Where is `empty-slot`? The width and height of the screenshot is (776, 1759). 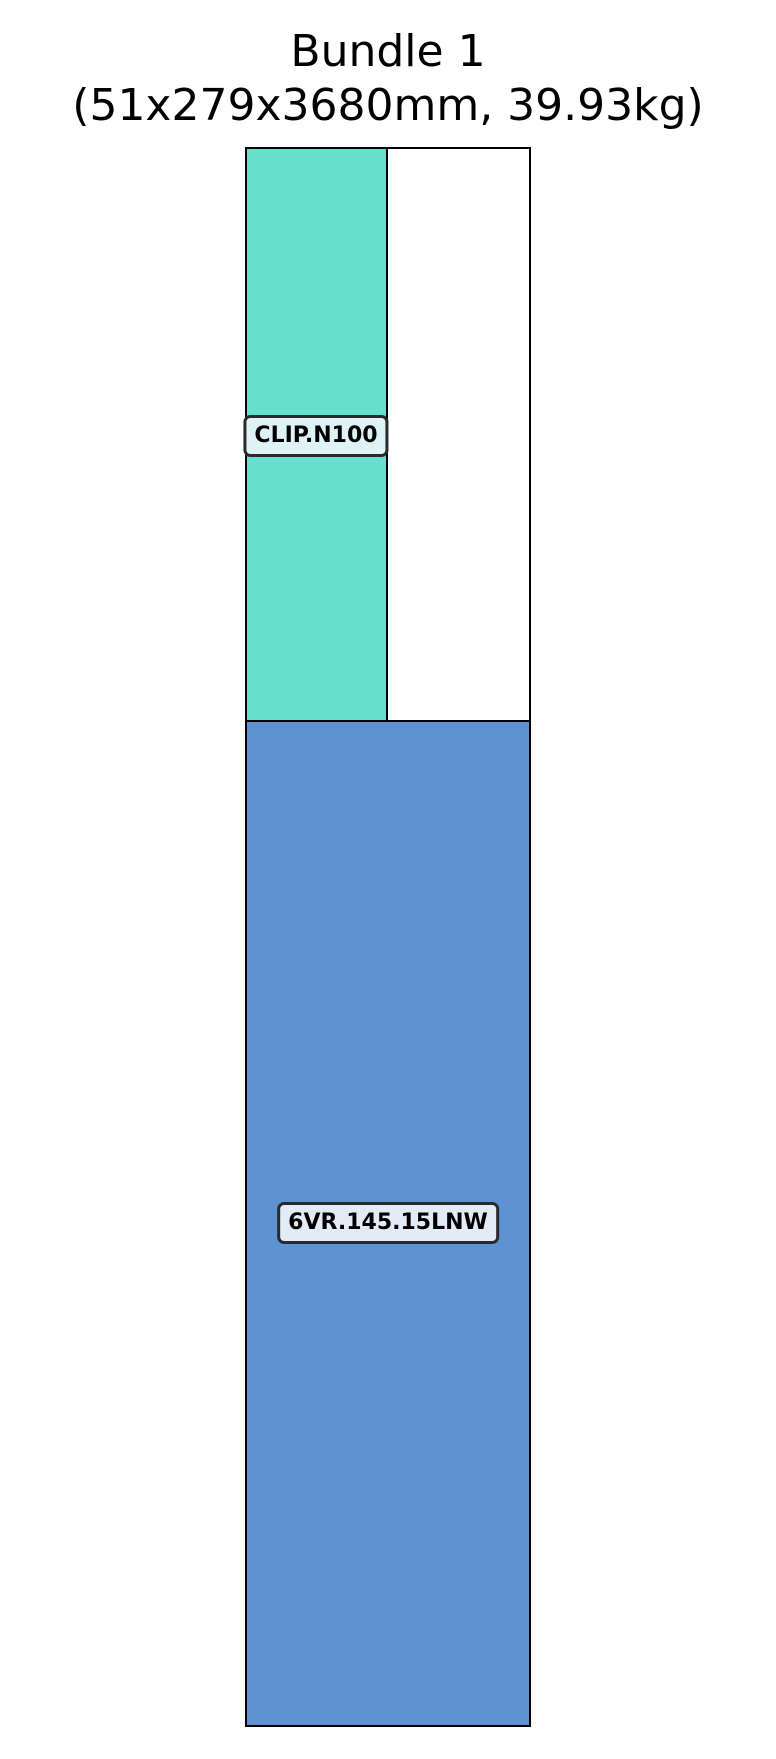 empty-slot is located at coordinates (458, 435).